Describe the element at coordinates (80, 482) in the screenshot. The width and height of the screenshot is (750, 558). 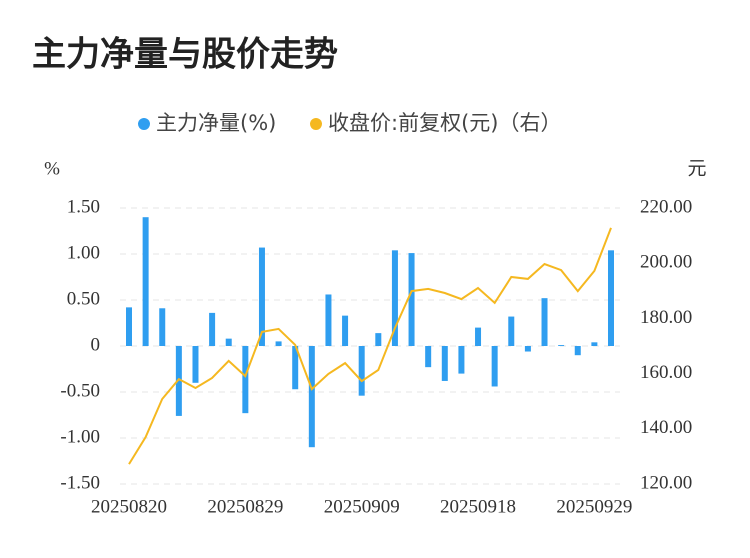
I see `y-tick-label: -1.50` at that location.